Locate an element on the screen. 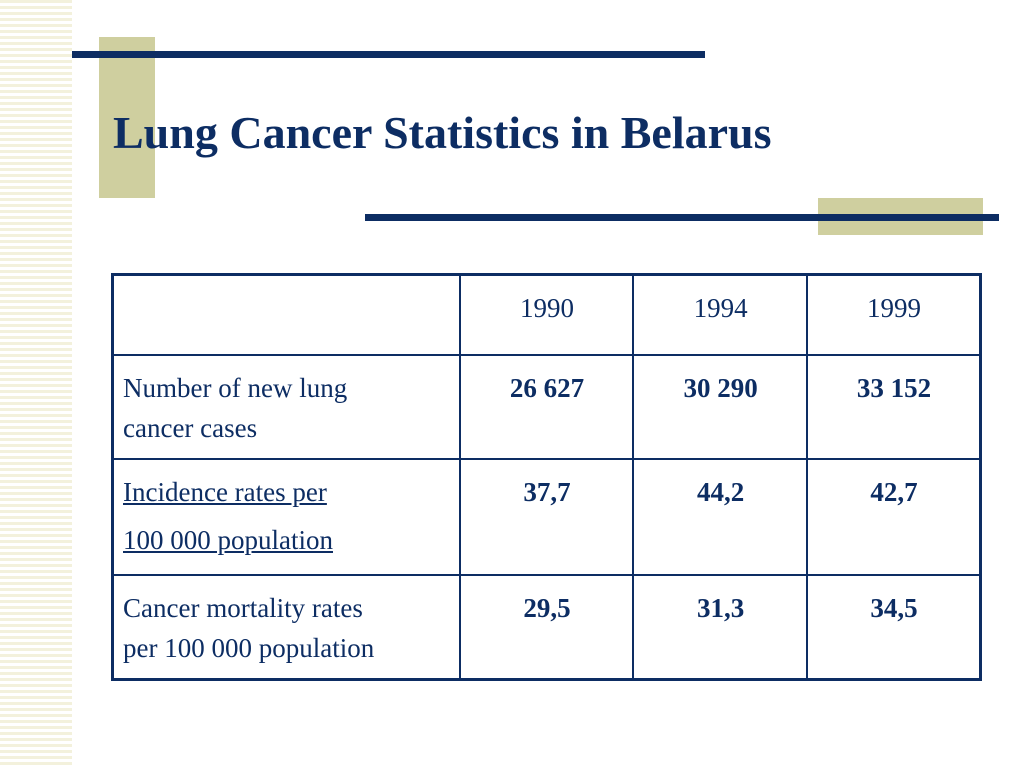 The height and width of the screenshot is (768, 1024). value-cell: 29,5 is located at coordinates (546, 627).